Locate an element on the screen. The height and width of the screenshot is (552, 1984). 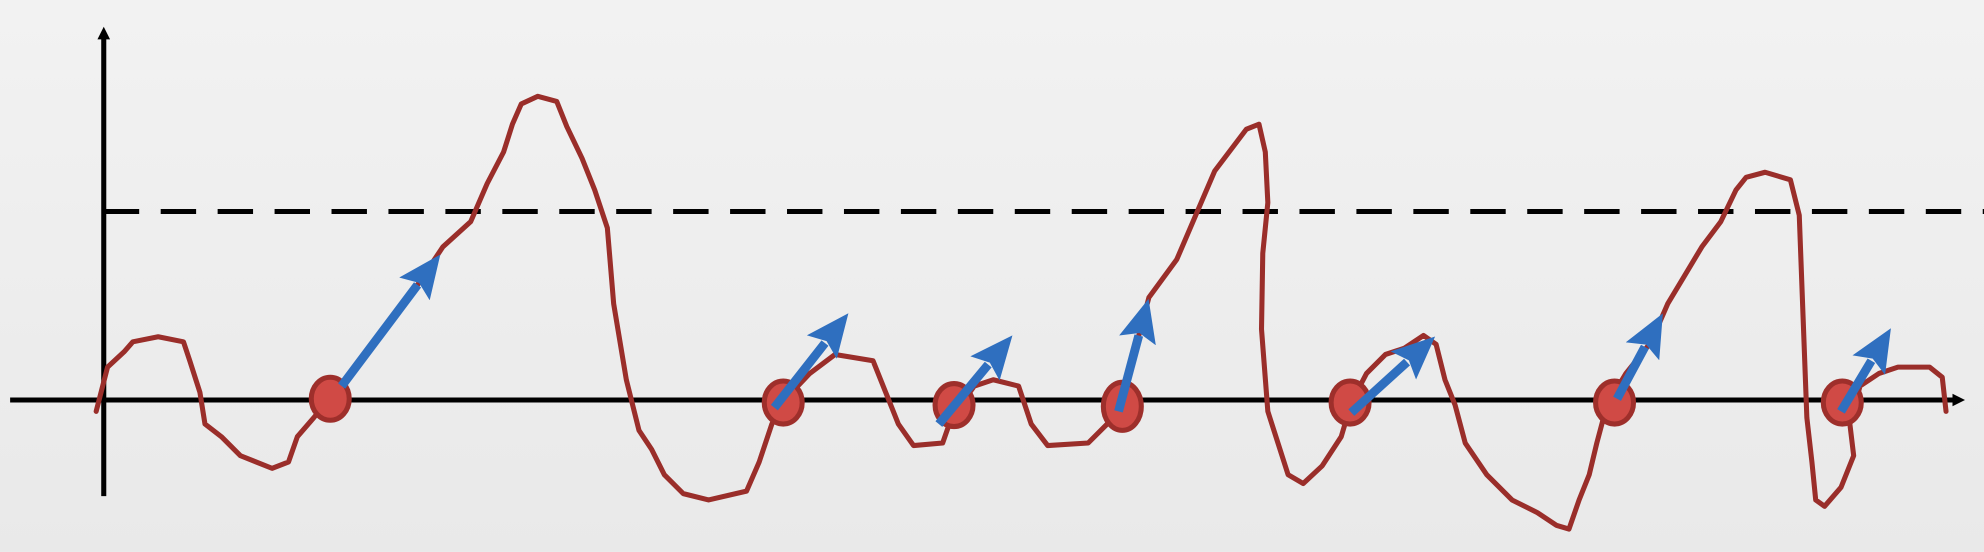
crossing-point is located at coordinates (330, 398).